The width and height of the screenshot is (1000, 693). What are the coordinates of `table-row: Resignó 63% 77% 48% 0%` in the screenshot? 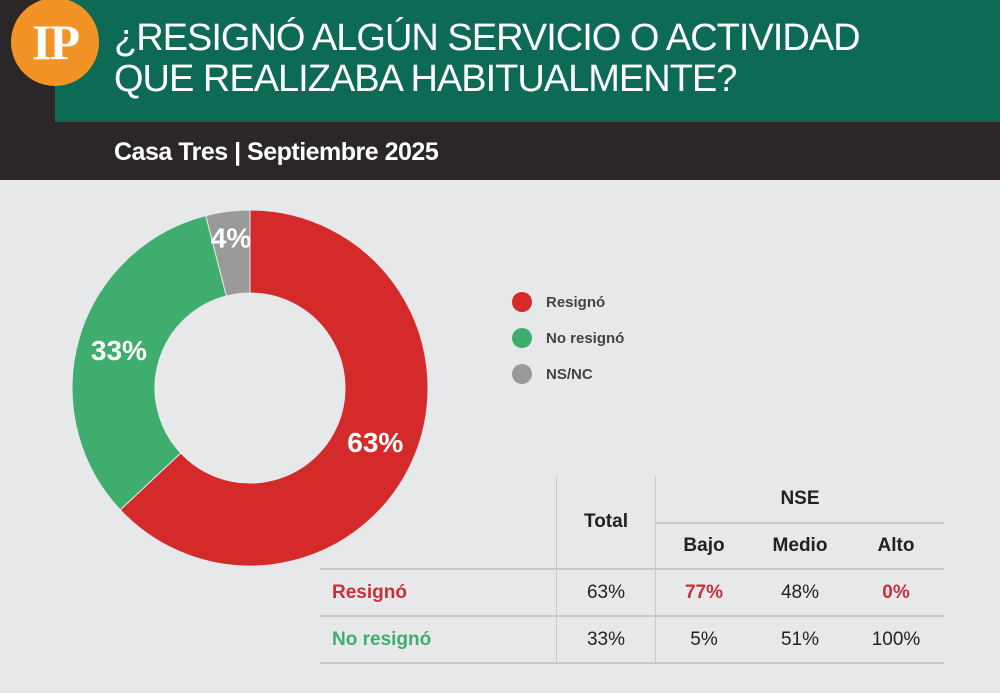 It's located at (632, 592).